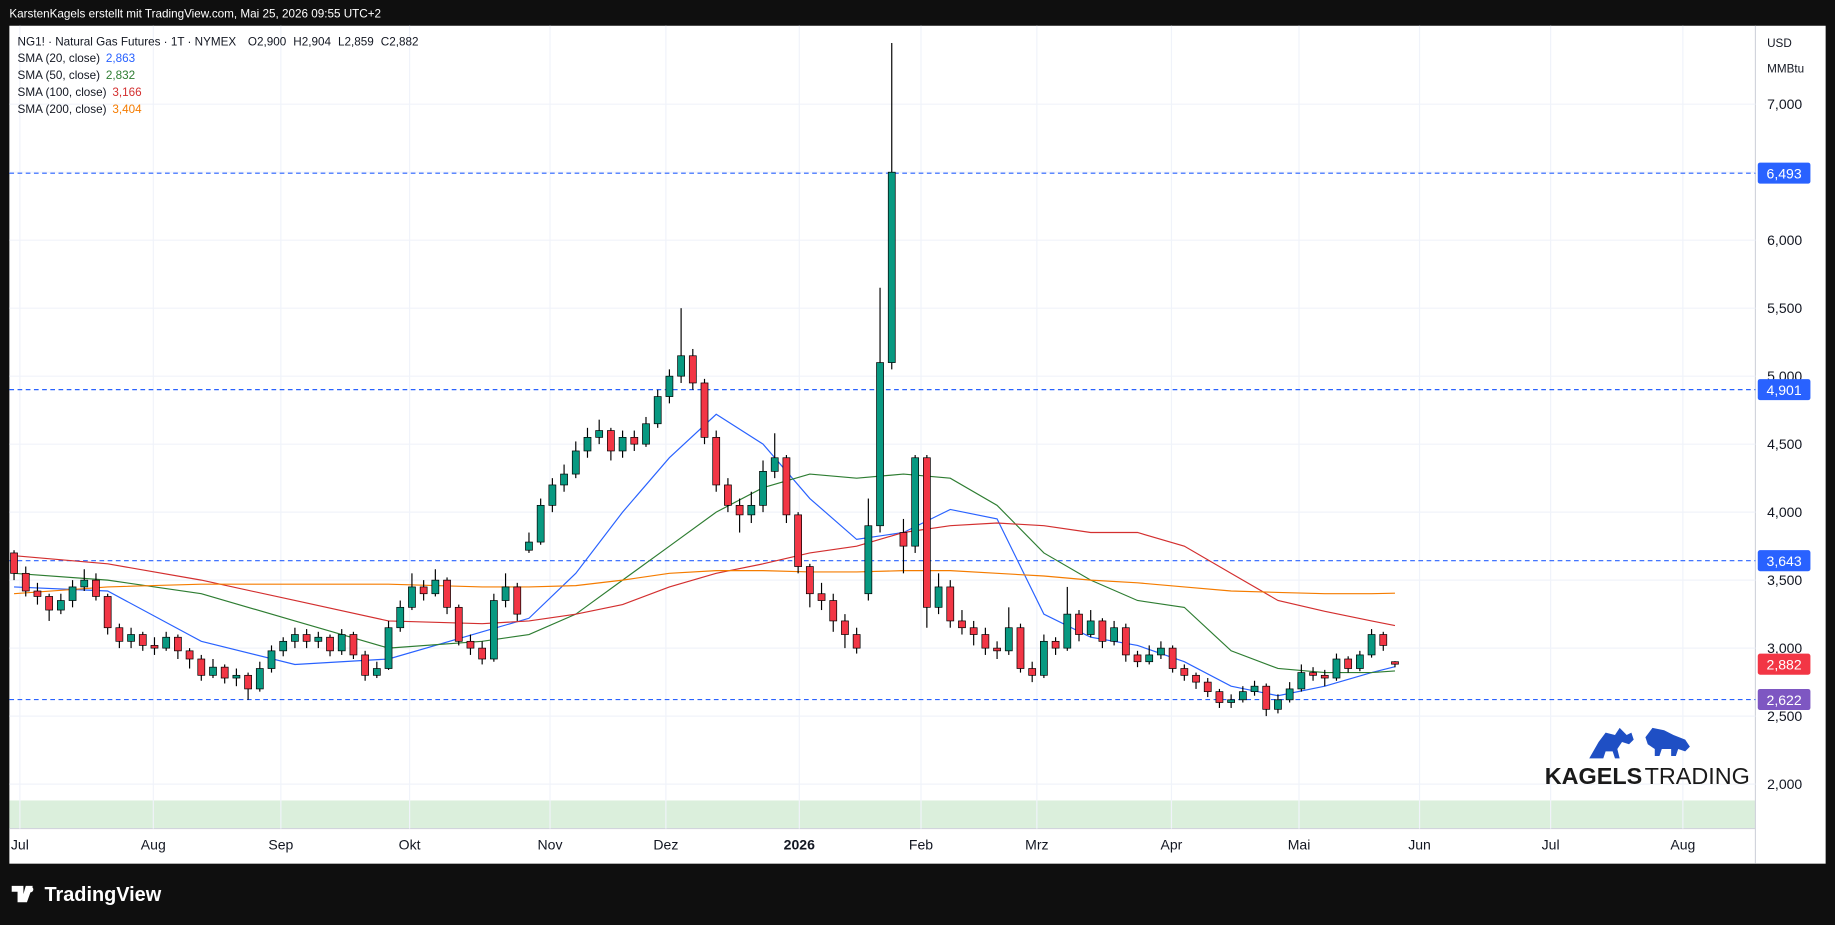 The image size is (1835, 925). I want to click on ohlc-key: O, so click(252, 42).